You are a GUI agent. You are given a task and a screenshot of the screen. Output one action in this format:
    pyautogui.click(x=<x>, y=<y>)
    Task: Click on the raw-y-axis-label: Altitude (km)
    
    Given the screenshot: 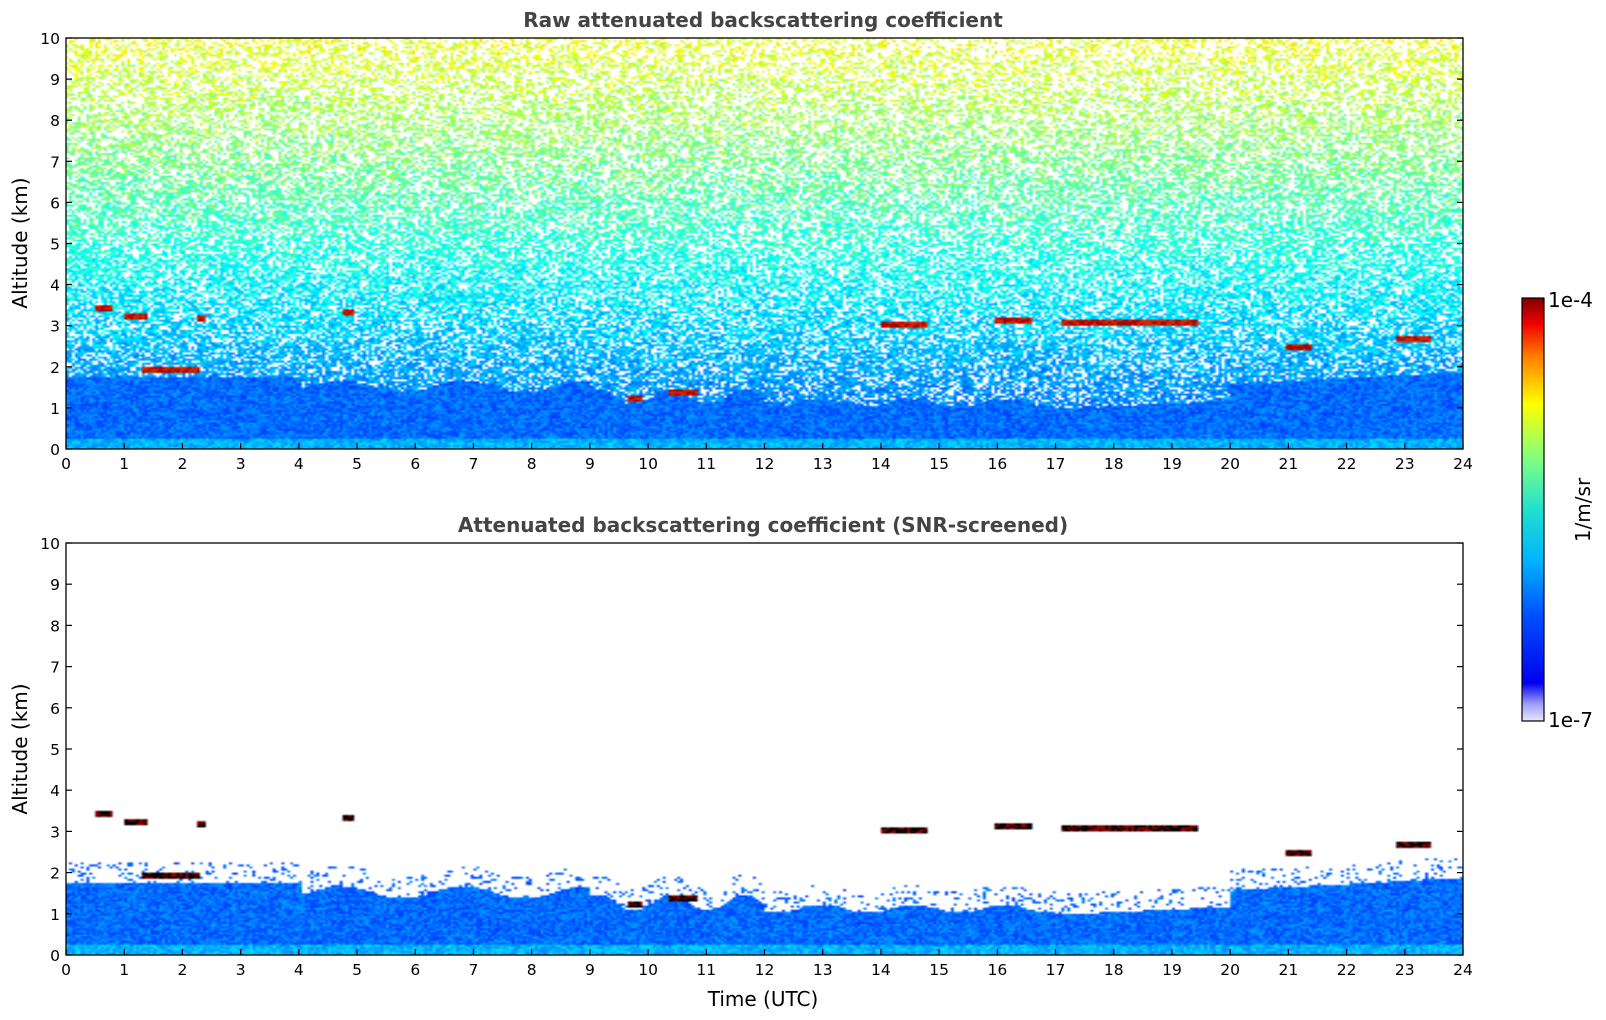 What is the action you would take?
    pyautogui.click(x=20, y=242)
    